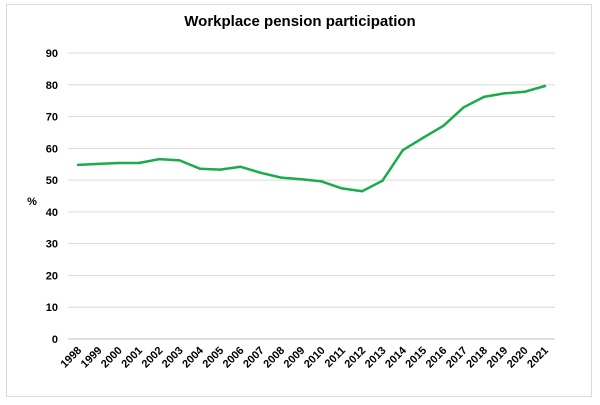 This screenshot has width=600, height=405. Describe the element at coordinates (132, 358) in the screenshot. I see `x-tick-label: 2001` at that location.